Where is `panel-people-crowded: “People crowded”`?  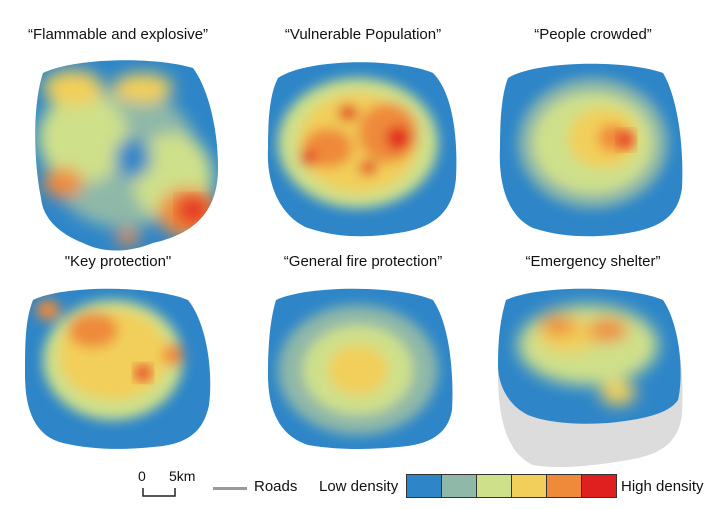 panel-people-crowded: “People crowded” is located at coordinates (593, 143).